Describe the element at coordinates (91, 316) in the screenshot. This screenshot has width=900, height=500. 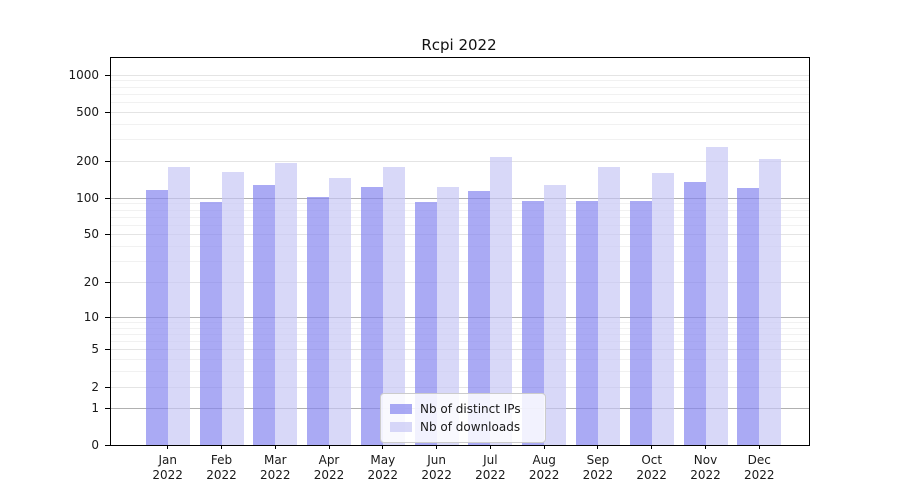
I see `y-tick-label: 10` at that location.